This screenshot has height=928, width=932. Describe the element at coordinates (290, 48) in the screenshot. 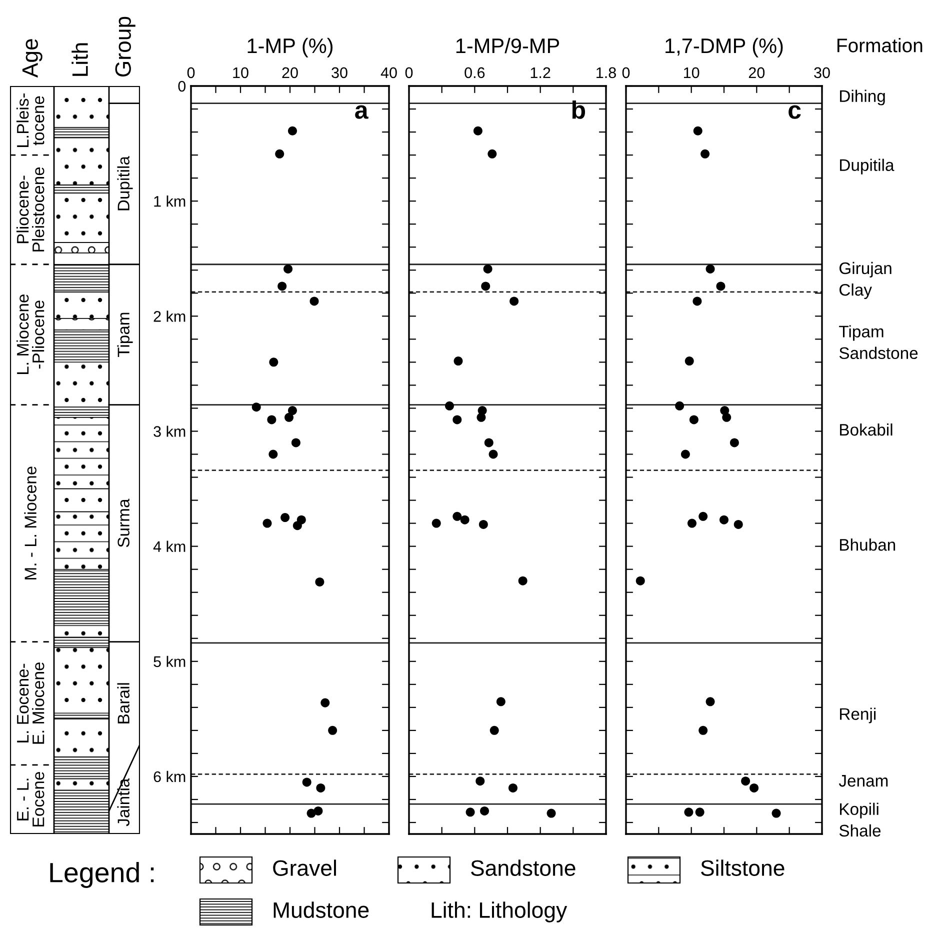

I see `x-axis-title: 1-MP (%)` at that location.